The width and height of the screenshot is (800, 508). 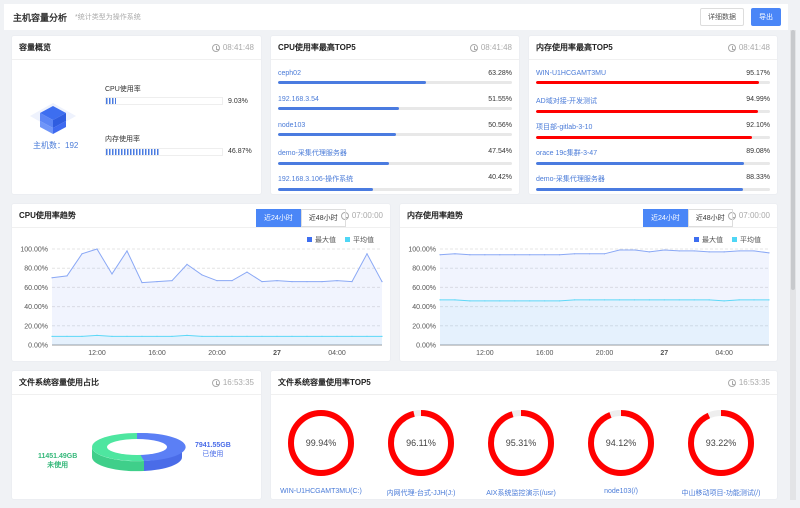 I want to click on mem-usage-value: 46.87%, so click(x=240, y=151).